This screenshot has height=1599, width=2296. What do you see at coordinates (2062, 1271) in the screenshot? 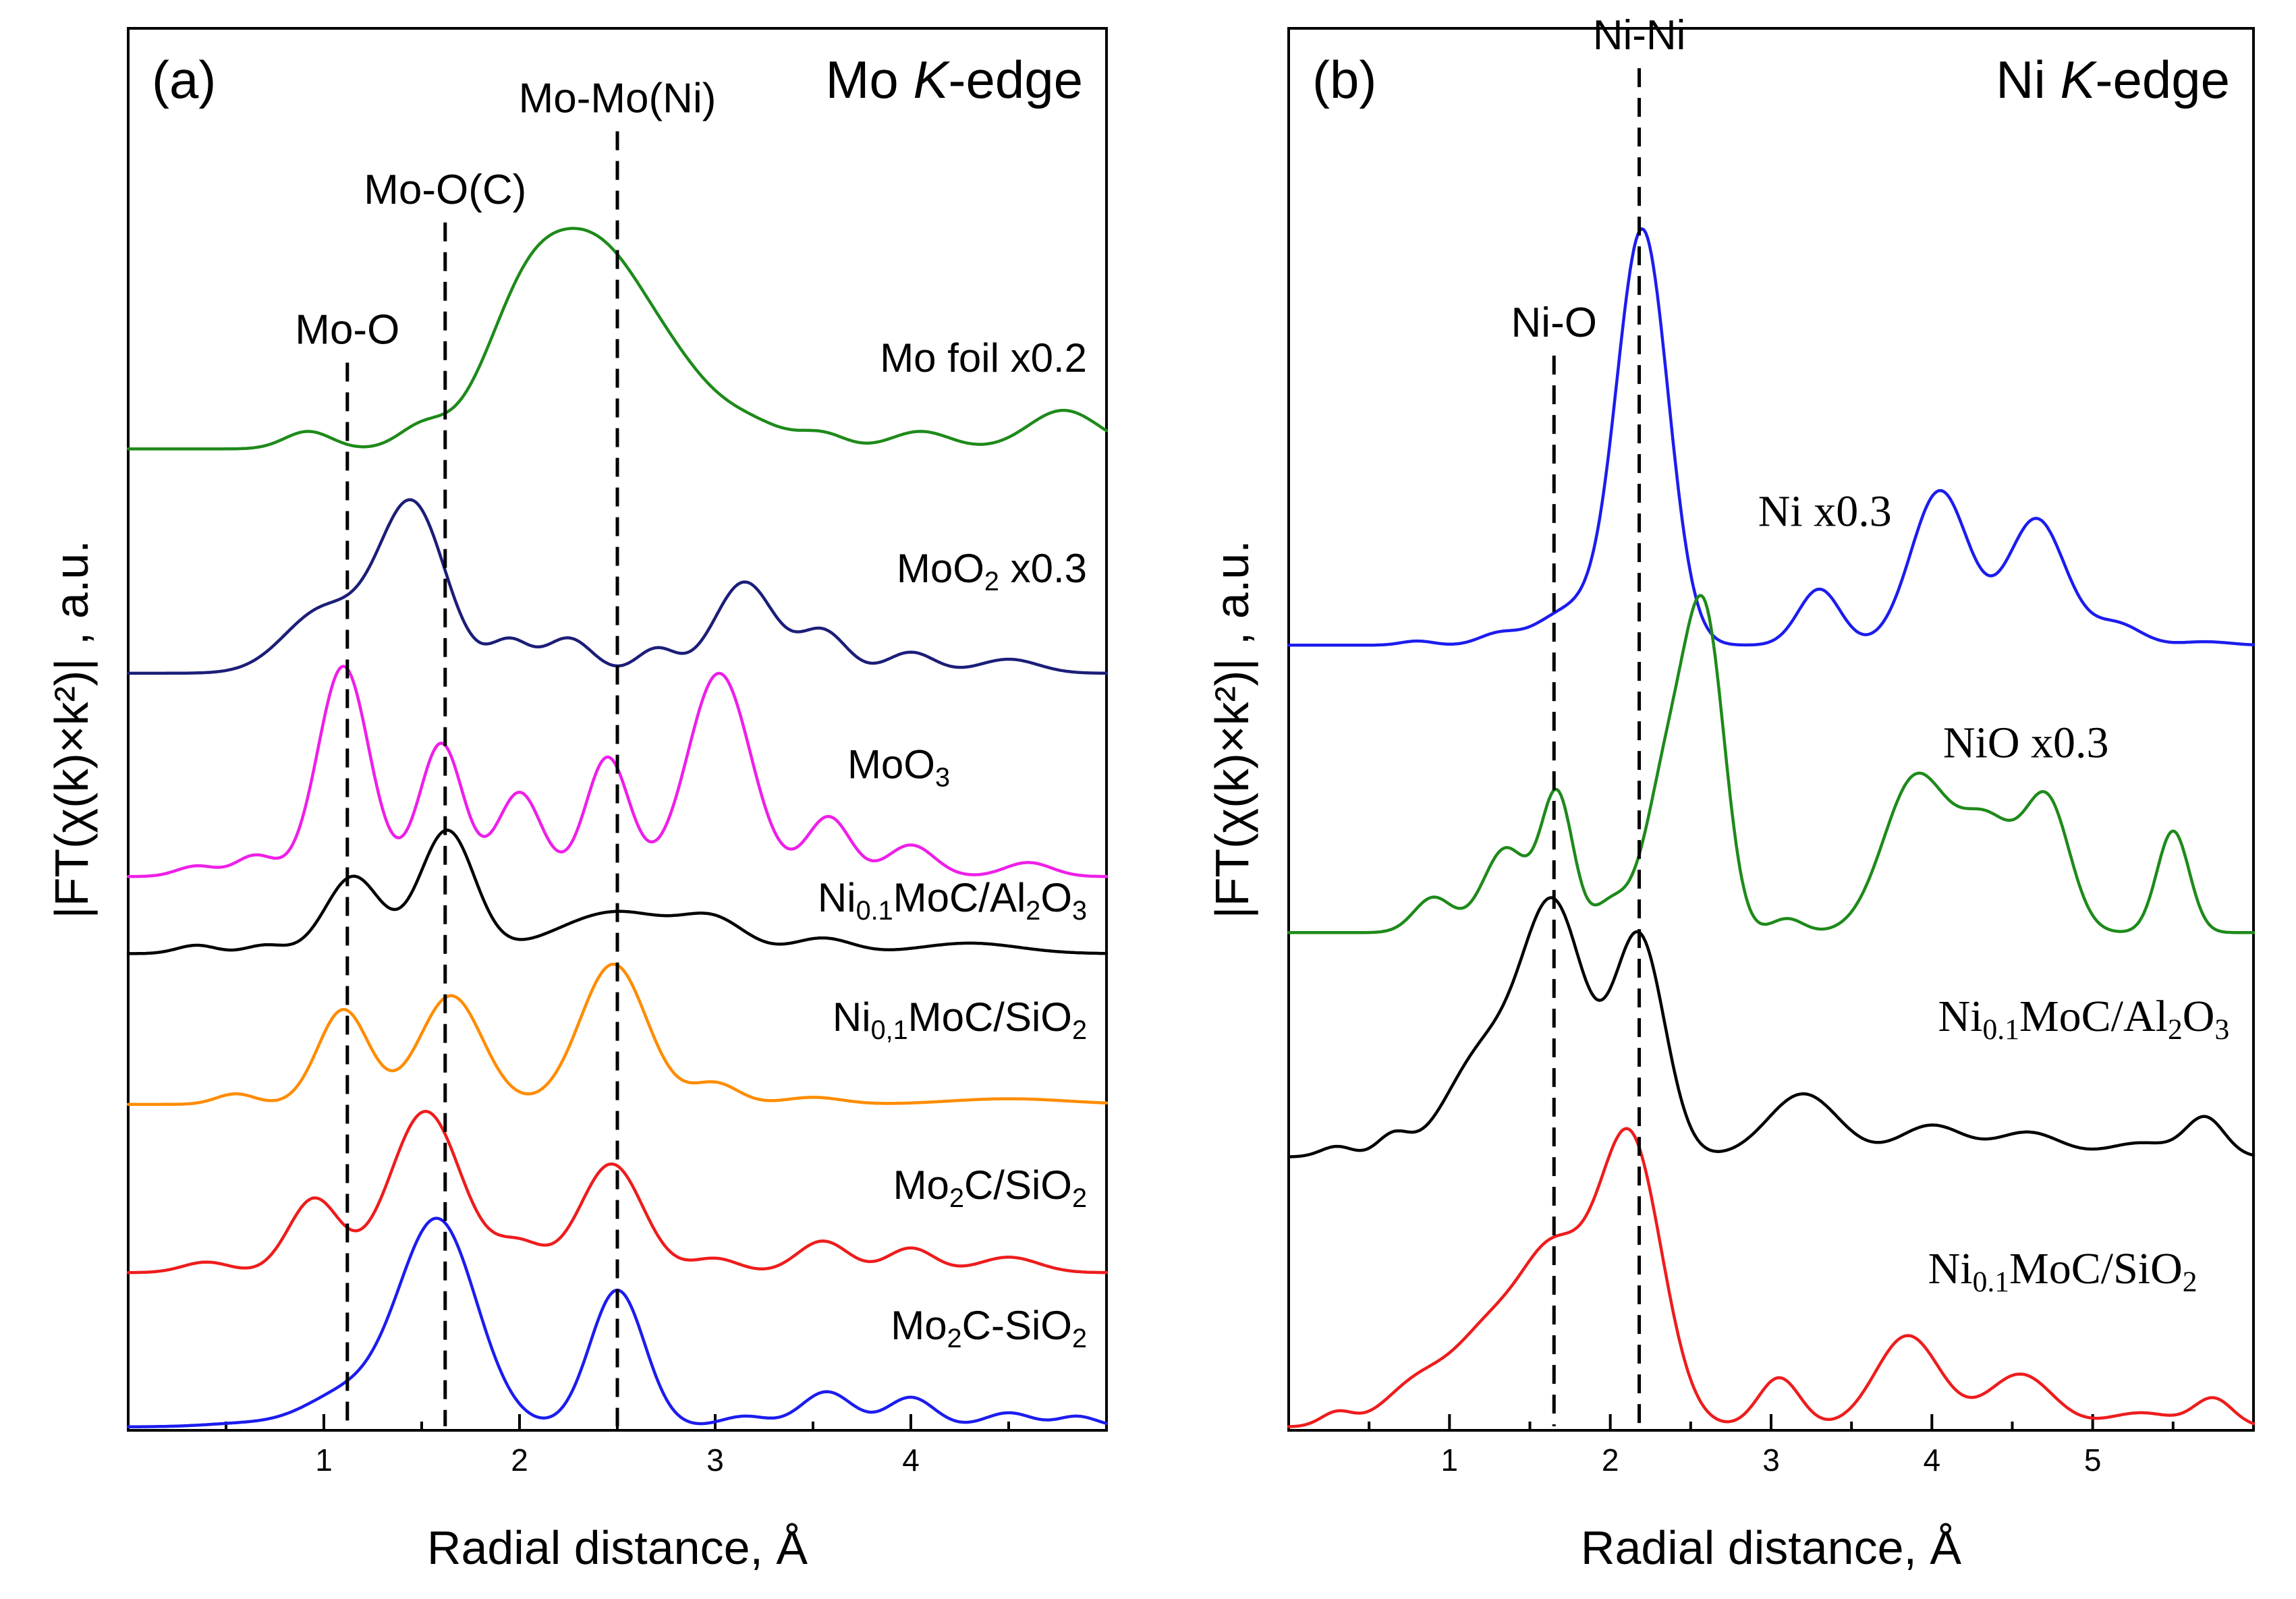
I see `series-label: Ni0.1MoC/SiO2` at bounding box center [2062, 1271].